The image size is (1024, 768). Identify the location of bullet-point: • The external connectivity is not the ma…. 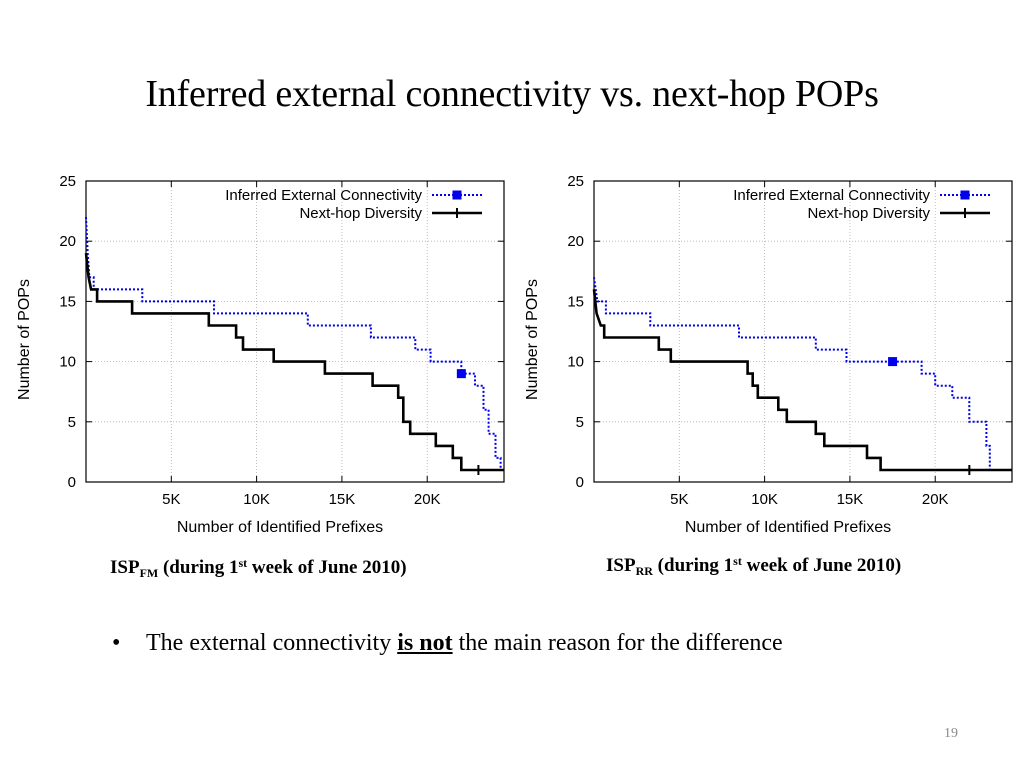
(447, 643).